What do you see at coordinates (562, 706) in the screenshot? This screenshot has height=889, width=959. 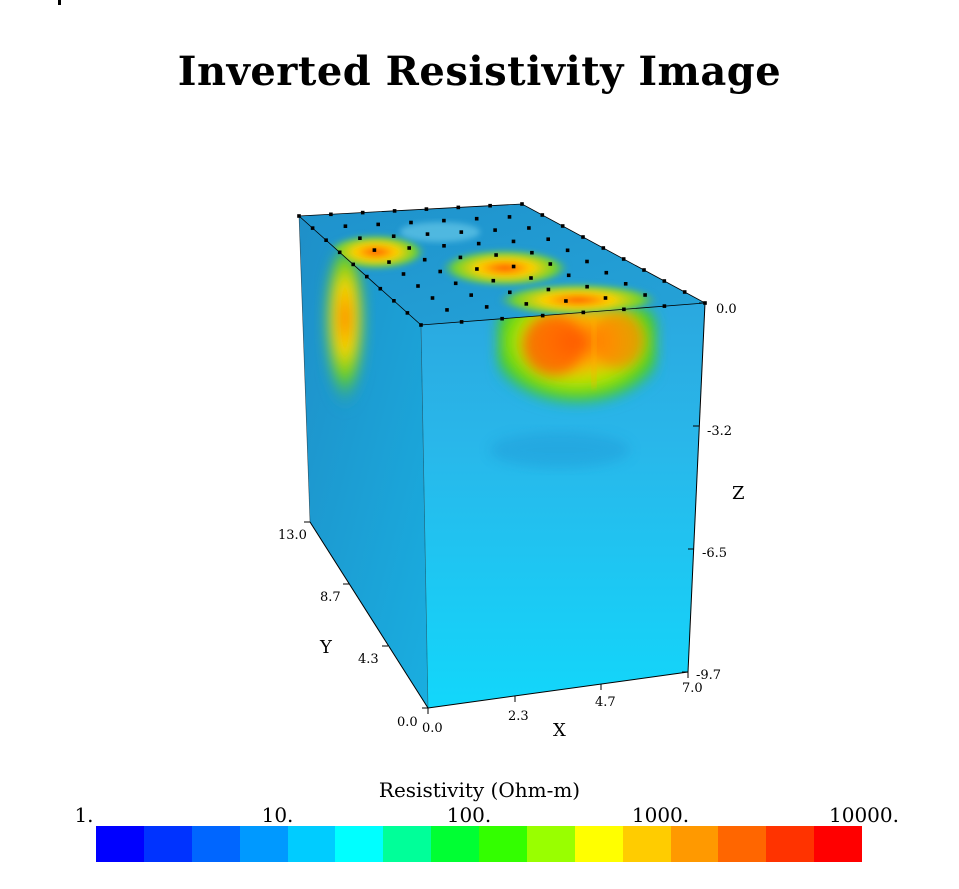 I see `axis-x: 0.0 2.3 4.7 7.0 X` at bounding box center [562, 706].